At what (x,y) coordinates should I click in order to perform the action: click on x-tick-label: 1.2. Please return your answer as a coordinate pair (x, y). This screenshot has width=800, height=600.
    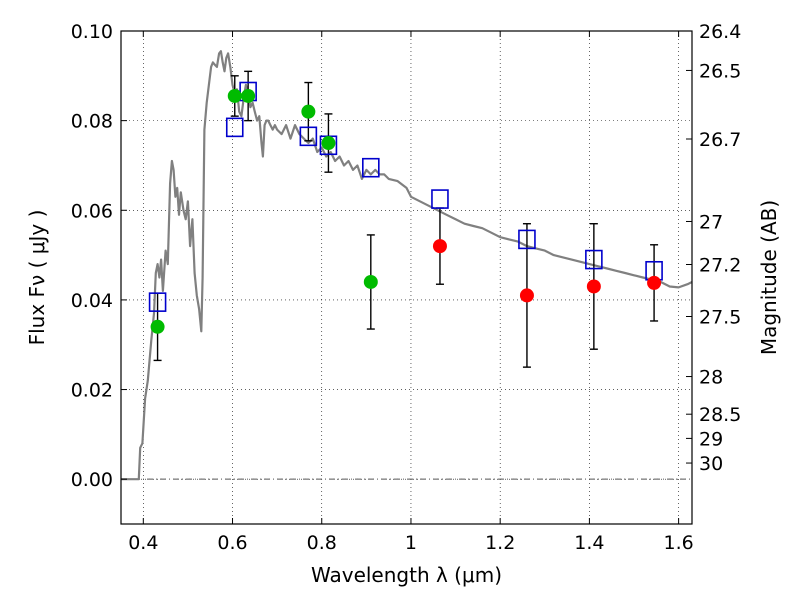
    Looking at the image, I should click on (500, 543).